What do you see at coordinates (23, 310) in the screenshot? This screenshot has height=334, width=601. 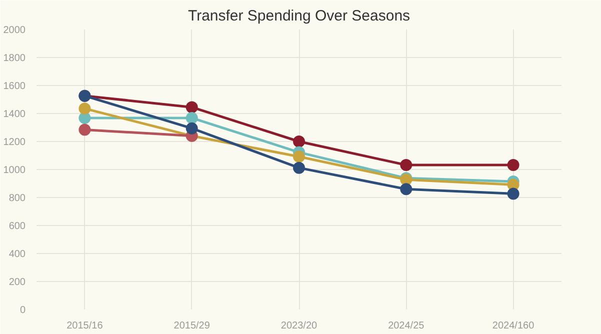 I see `y-tick-label: 0` at bounding box center [23, 310].